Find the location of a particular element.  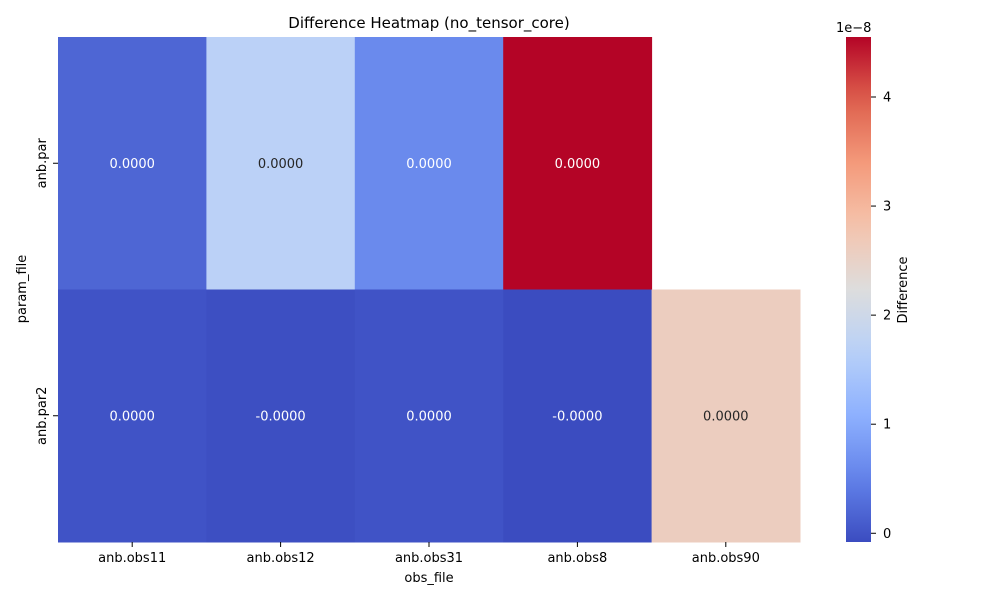

colorbar is located at coordinates (858, 289).